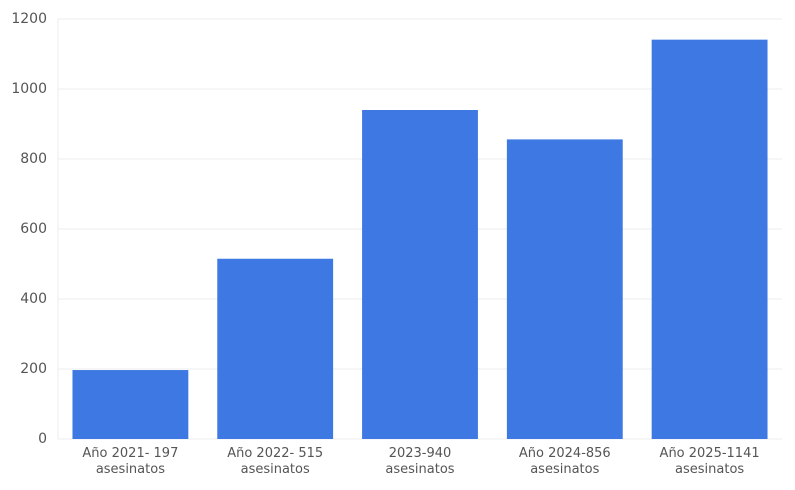  What do you see at coordinates (564, 461) in the screenshot?
I see `x-tick-label: Año 2024-856 asesinatos` at bounding box center [564, 461].